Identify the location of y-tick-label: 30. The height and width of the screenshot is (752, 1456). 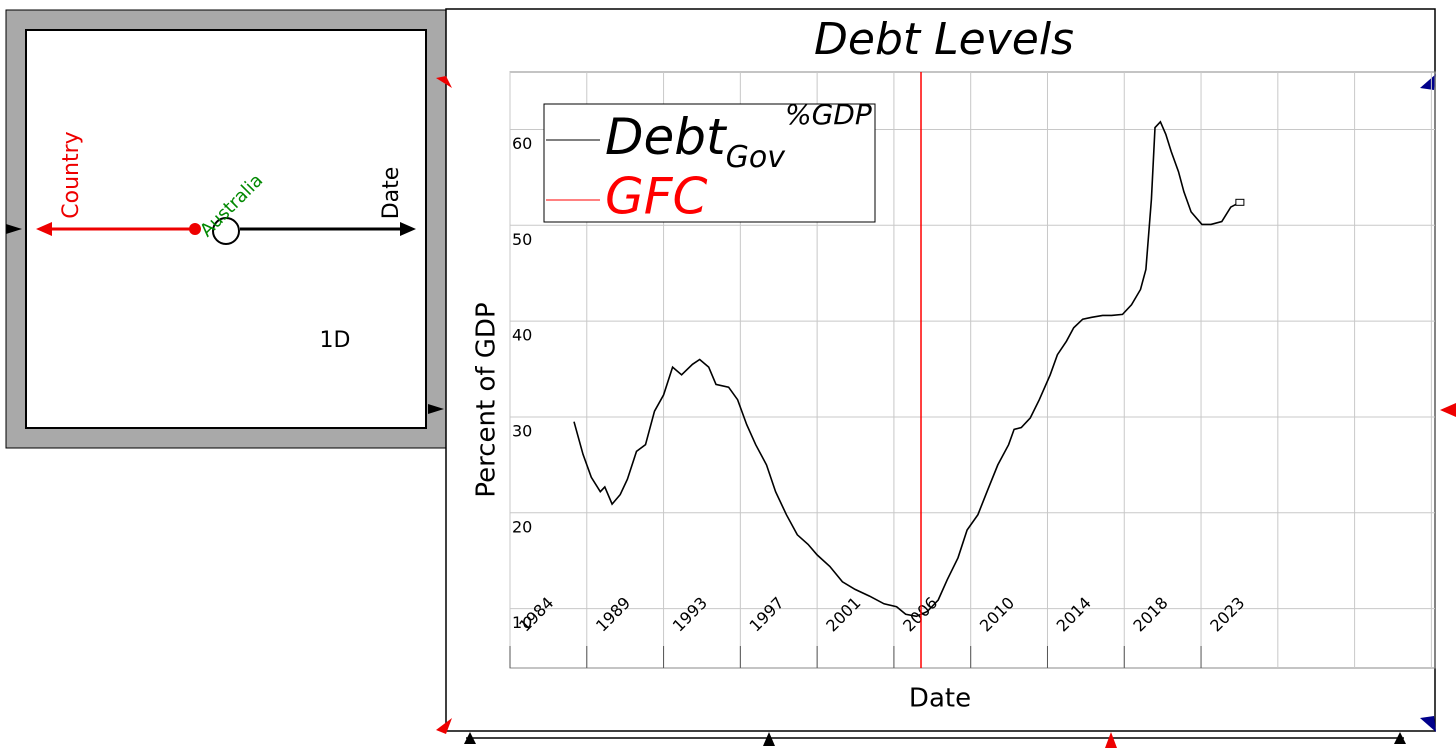
(522, 430).